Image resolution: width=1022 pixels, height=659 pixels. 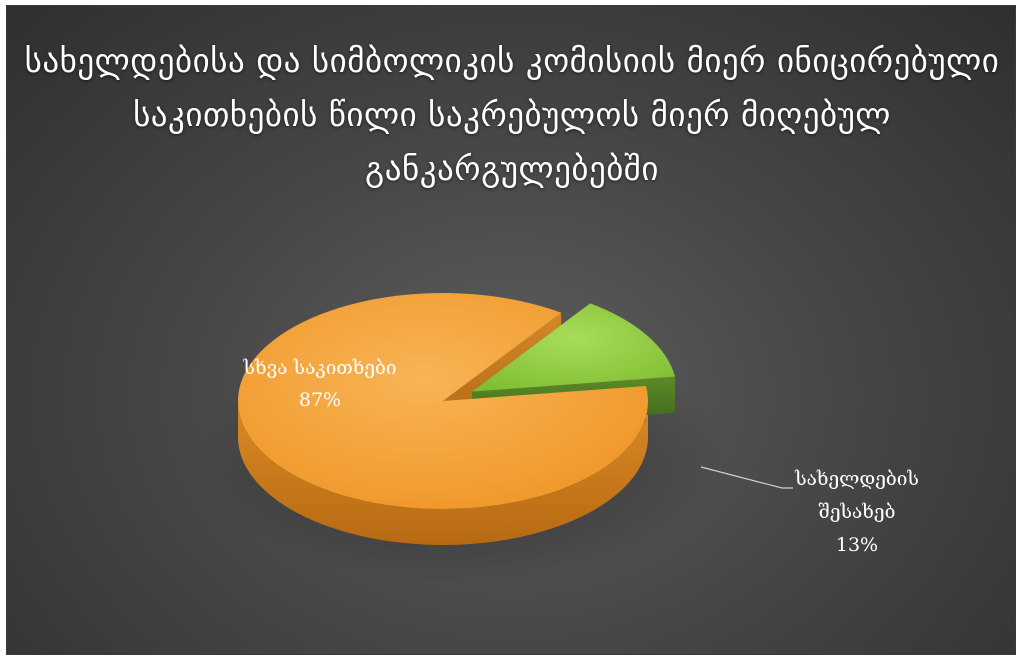 I want to click on slice-value-1: 13%, so click(x=857, y=545).